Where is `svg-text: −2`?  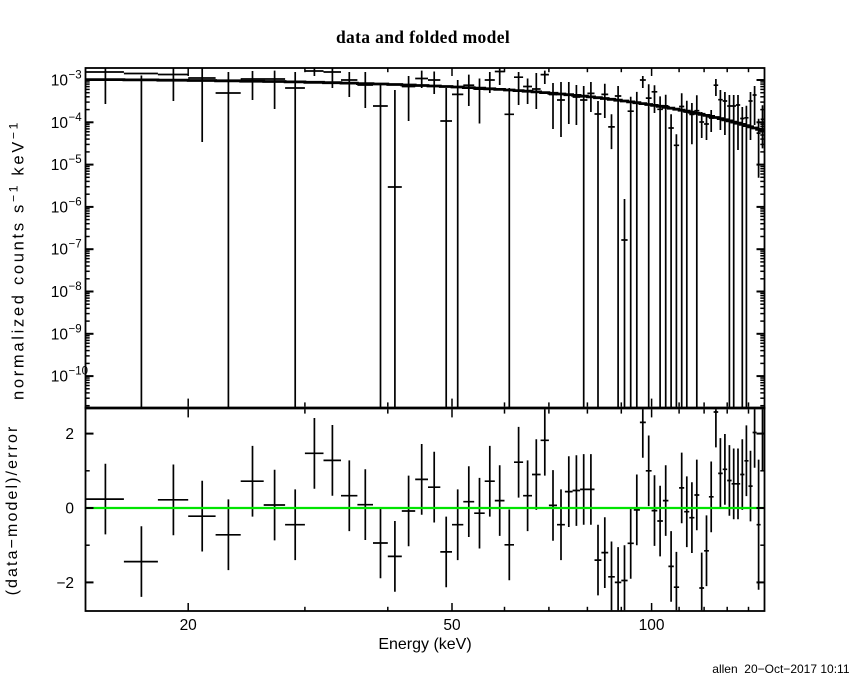
svg-text: −2 is located at coordinates (65, 583).